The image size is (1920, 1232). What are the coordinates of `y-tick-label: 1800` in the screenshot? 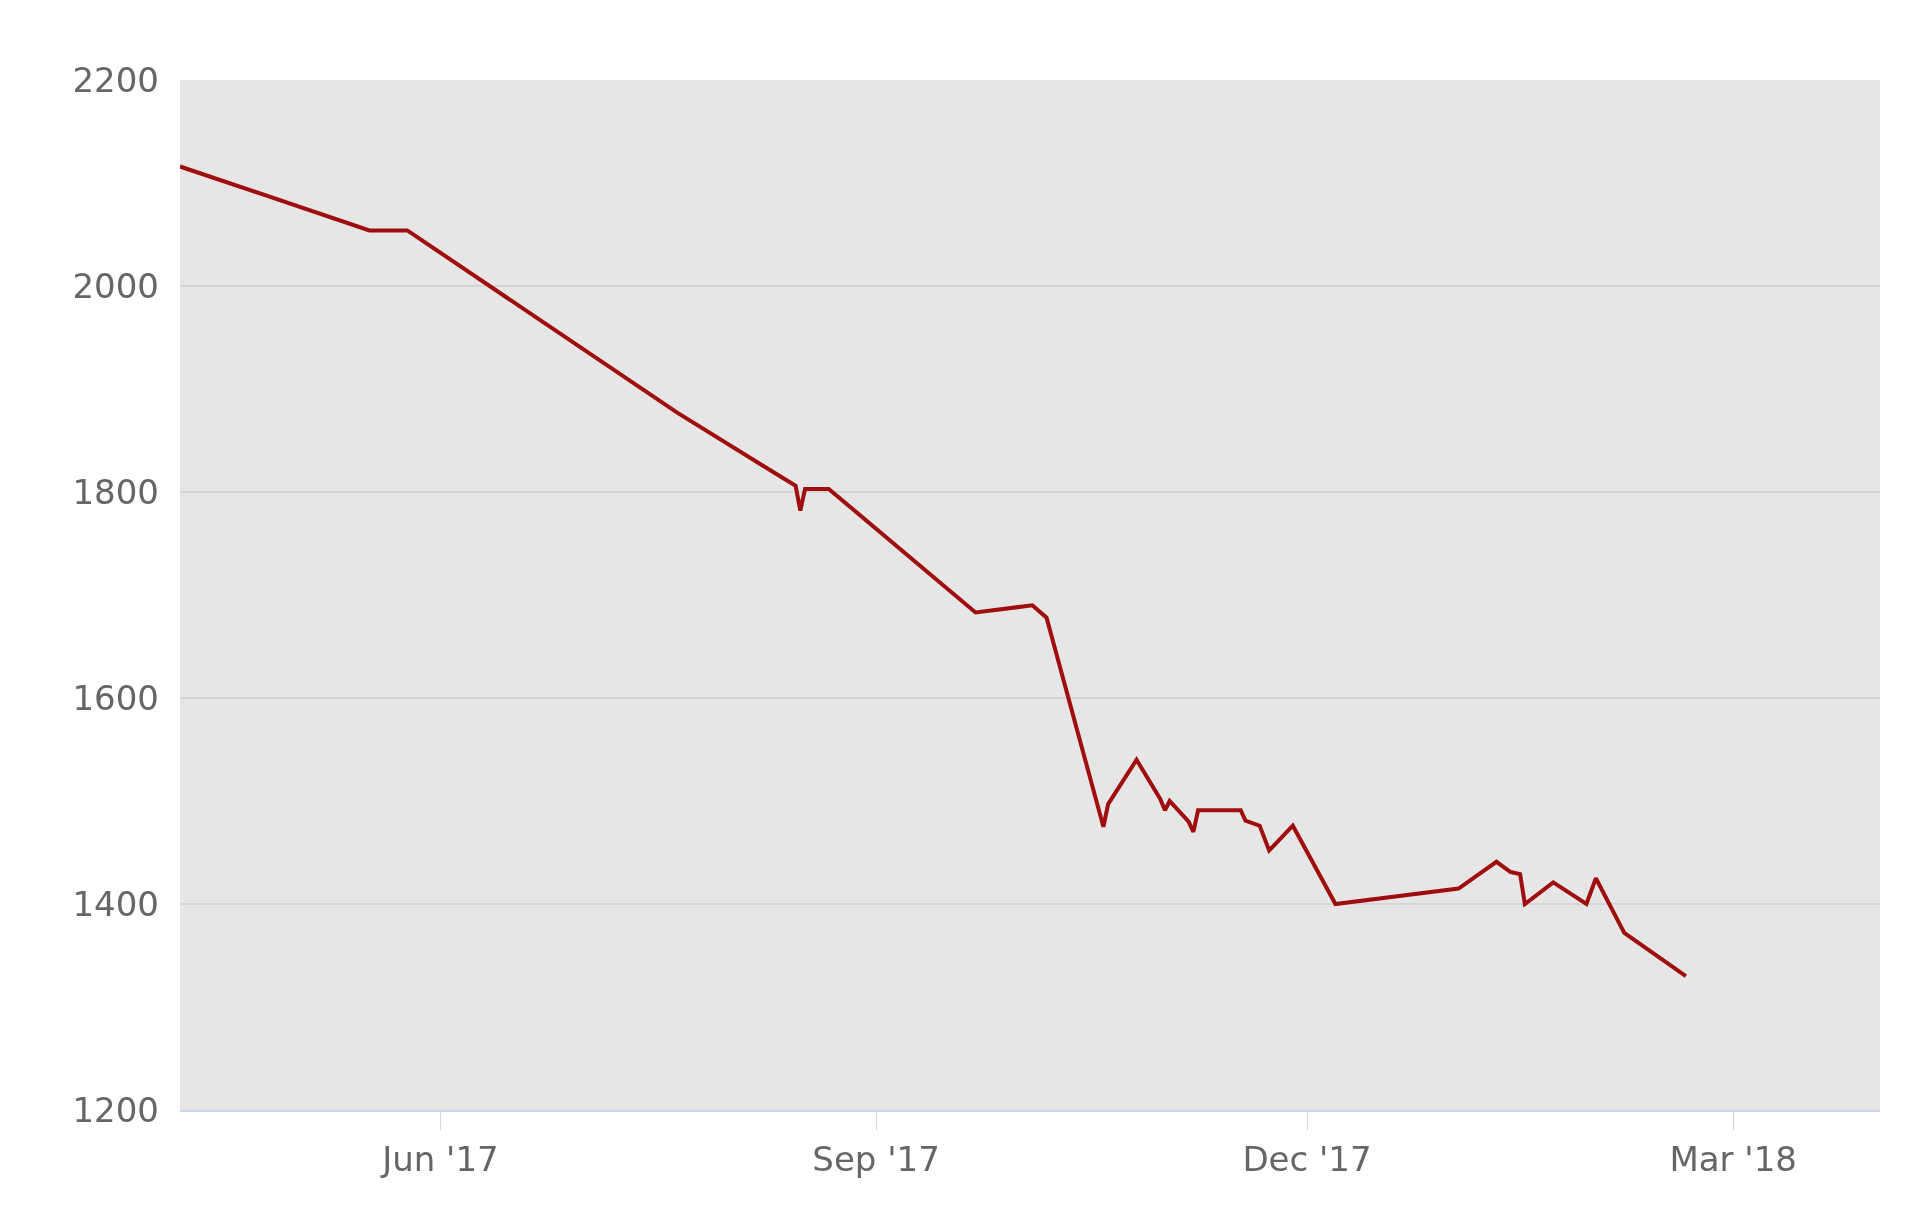 It's located at (115, 491).